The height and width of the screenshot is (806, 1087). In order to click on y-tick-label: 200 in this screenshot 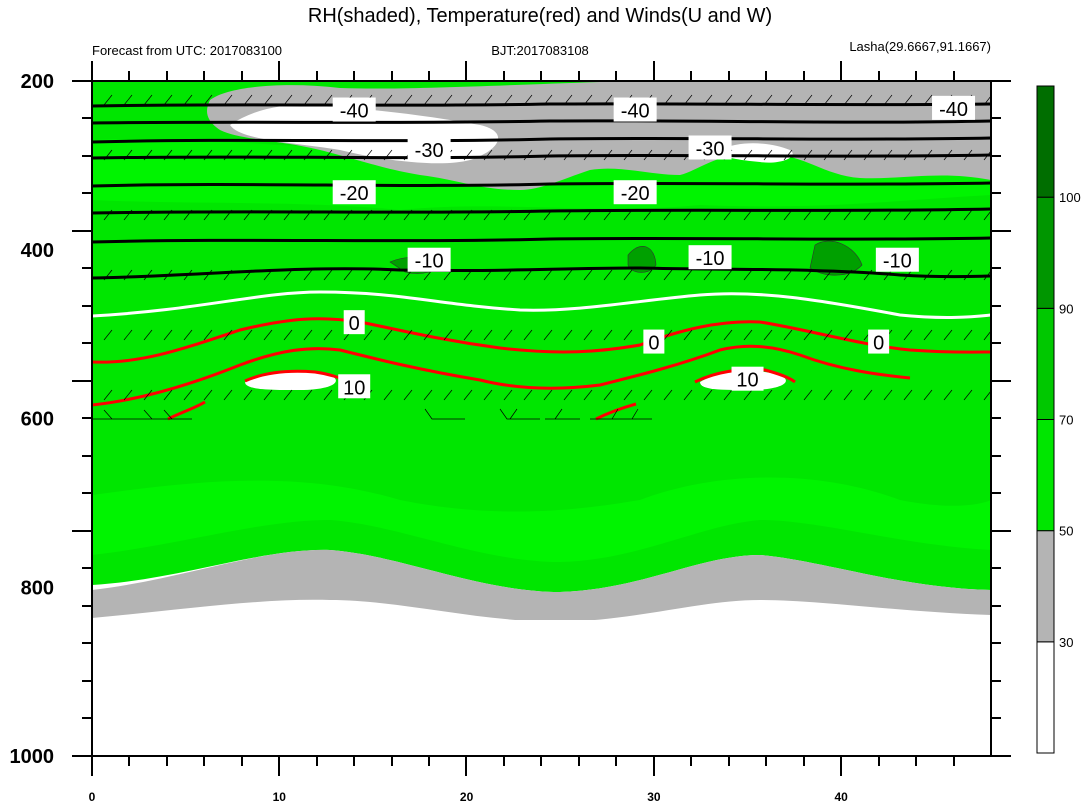, I will do `click(37, 82)`.